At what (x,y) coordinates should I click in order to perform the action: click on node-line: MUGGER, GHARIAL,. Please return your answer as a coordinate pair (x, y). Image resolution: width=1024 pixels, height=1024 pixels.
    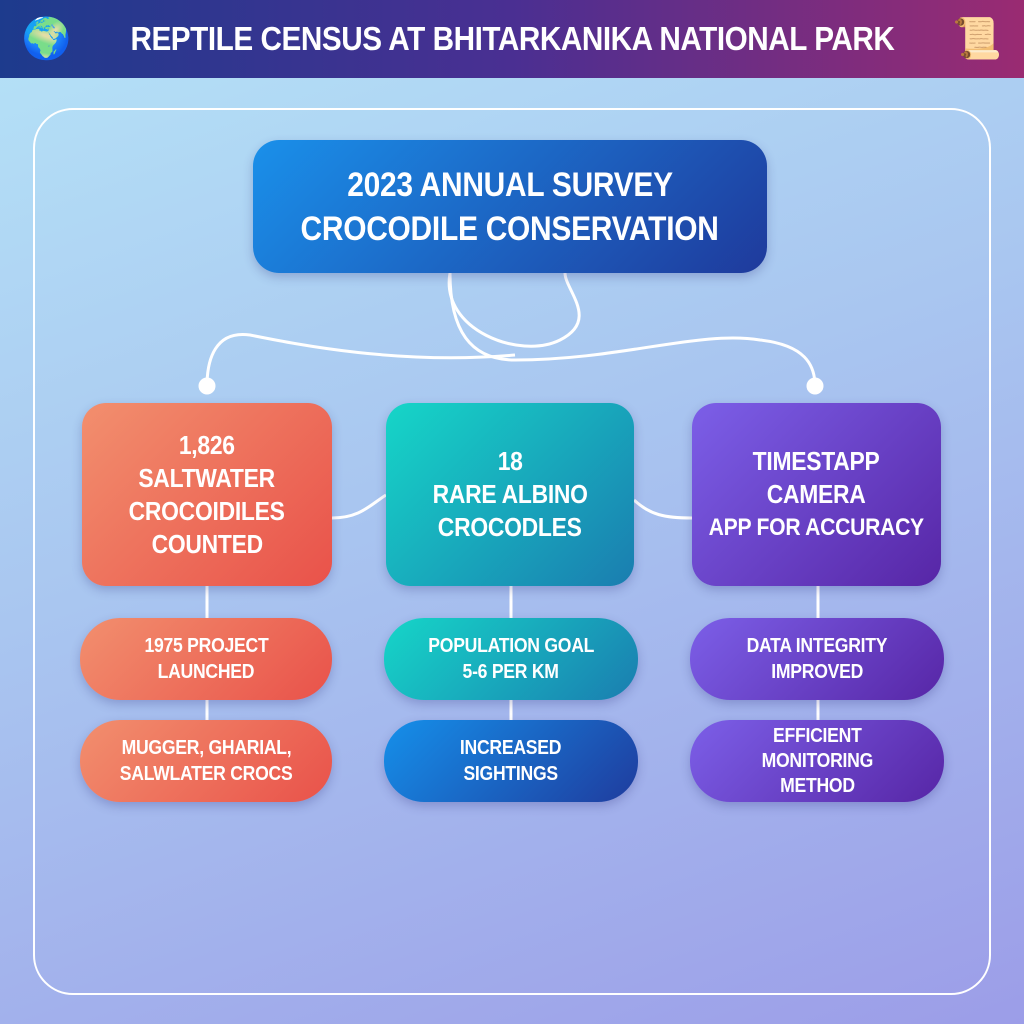
    Looking at the image, I should click on (206, 748).